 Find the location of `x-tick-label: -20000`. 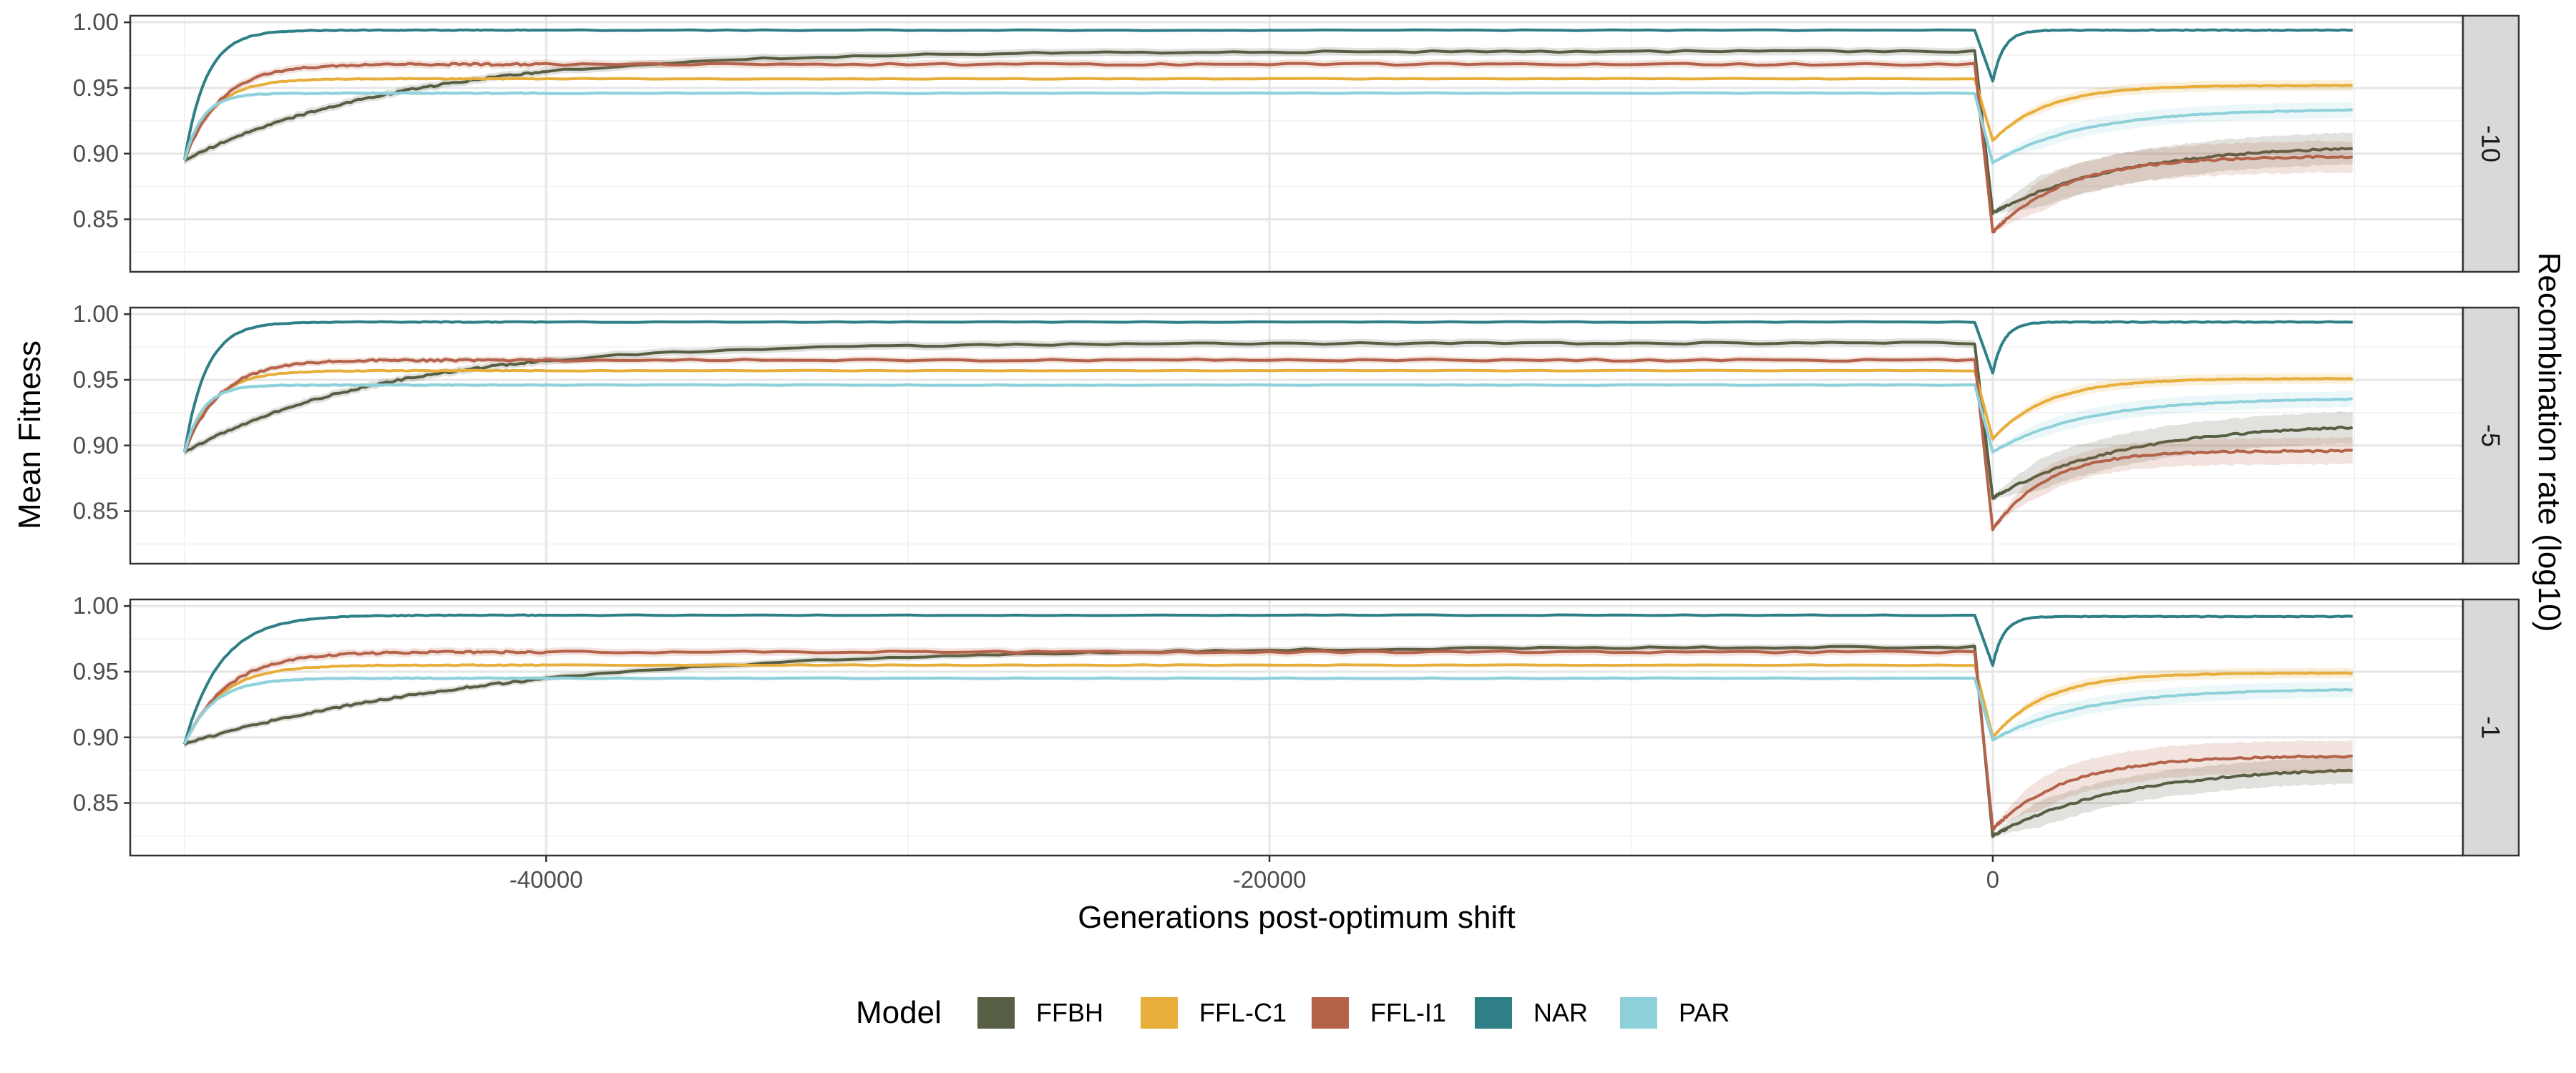

x-tick-label: -20000 is located at coordinates (1270, 879).